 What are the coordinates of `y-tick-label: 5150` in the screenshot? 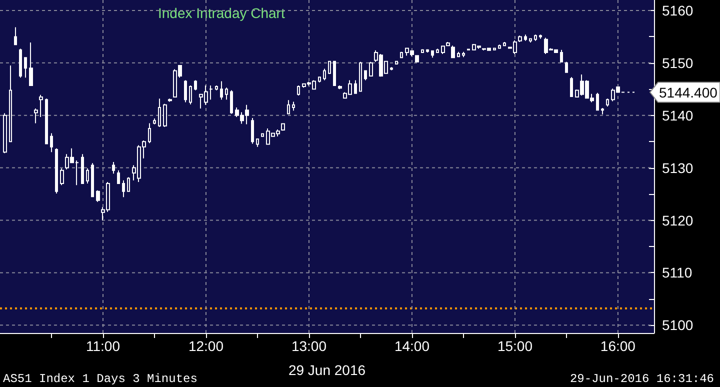 It's located at (678, 62).